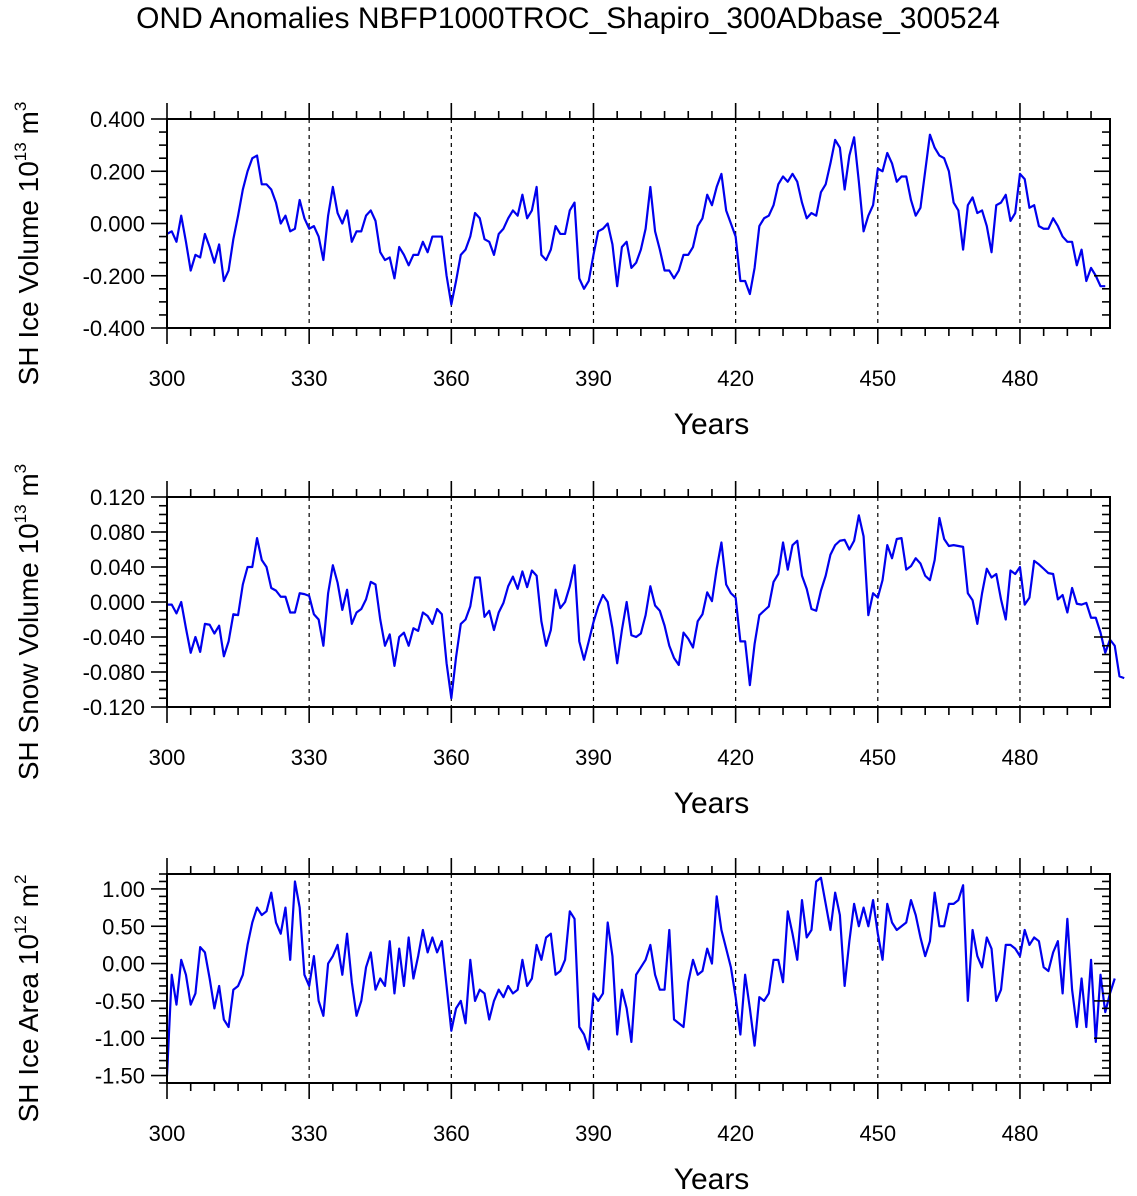 The height and width of the screenshot is (1196, 1137). I want to click on y-tick-label: -0.040, so click(114, 637).